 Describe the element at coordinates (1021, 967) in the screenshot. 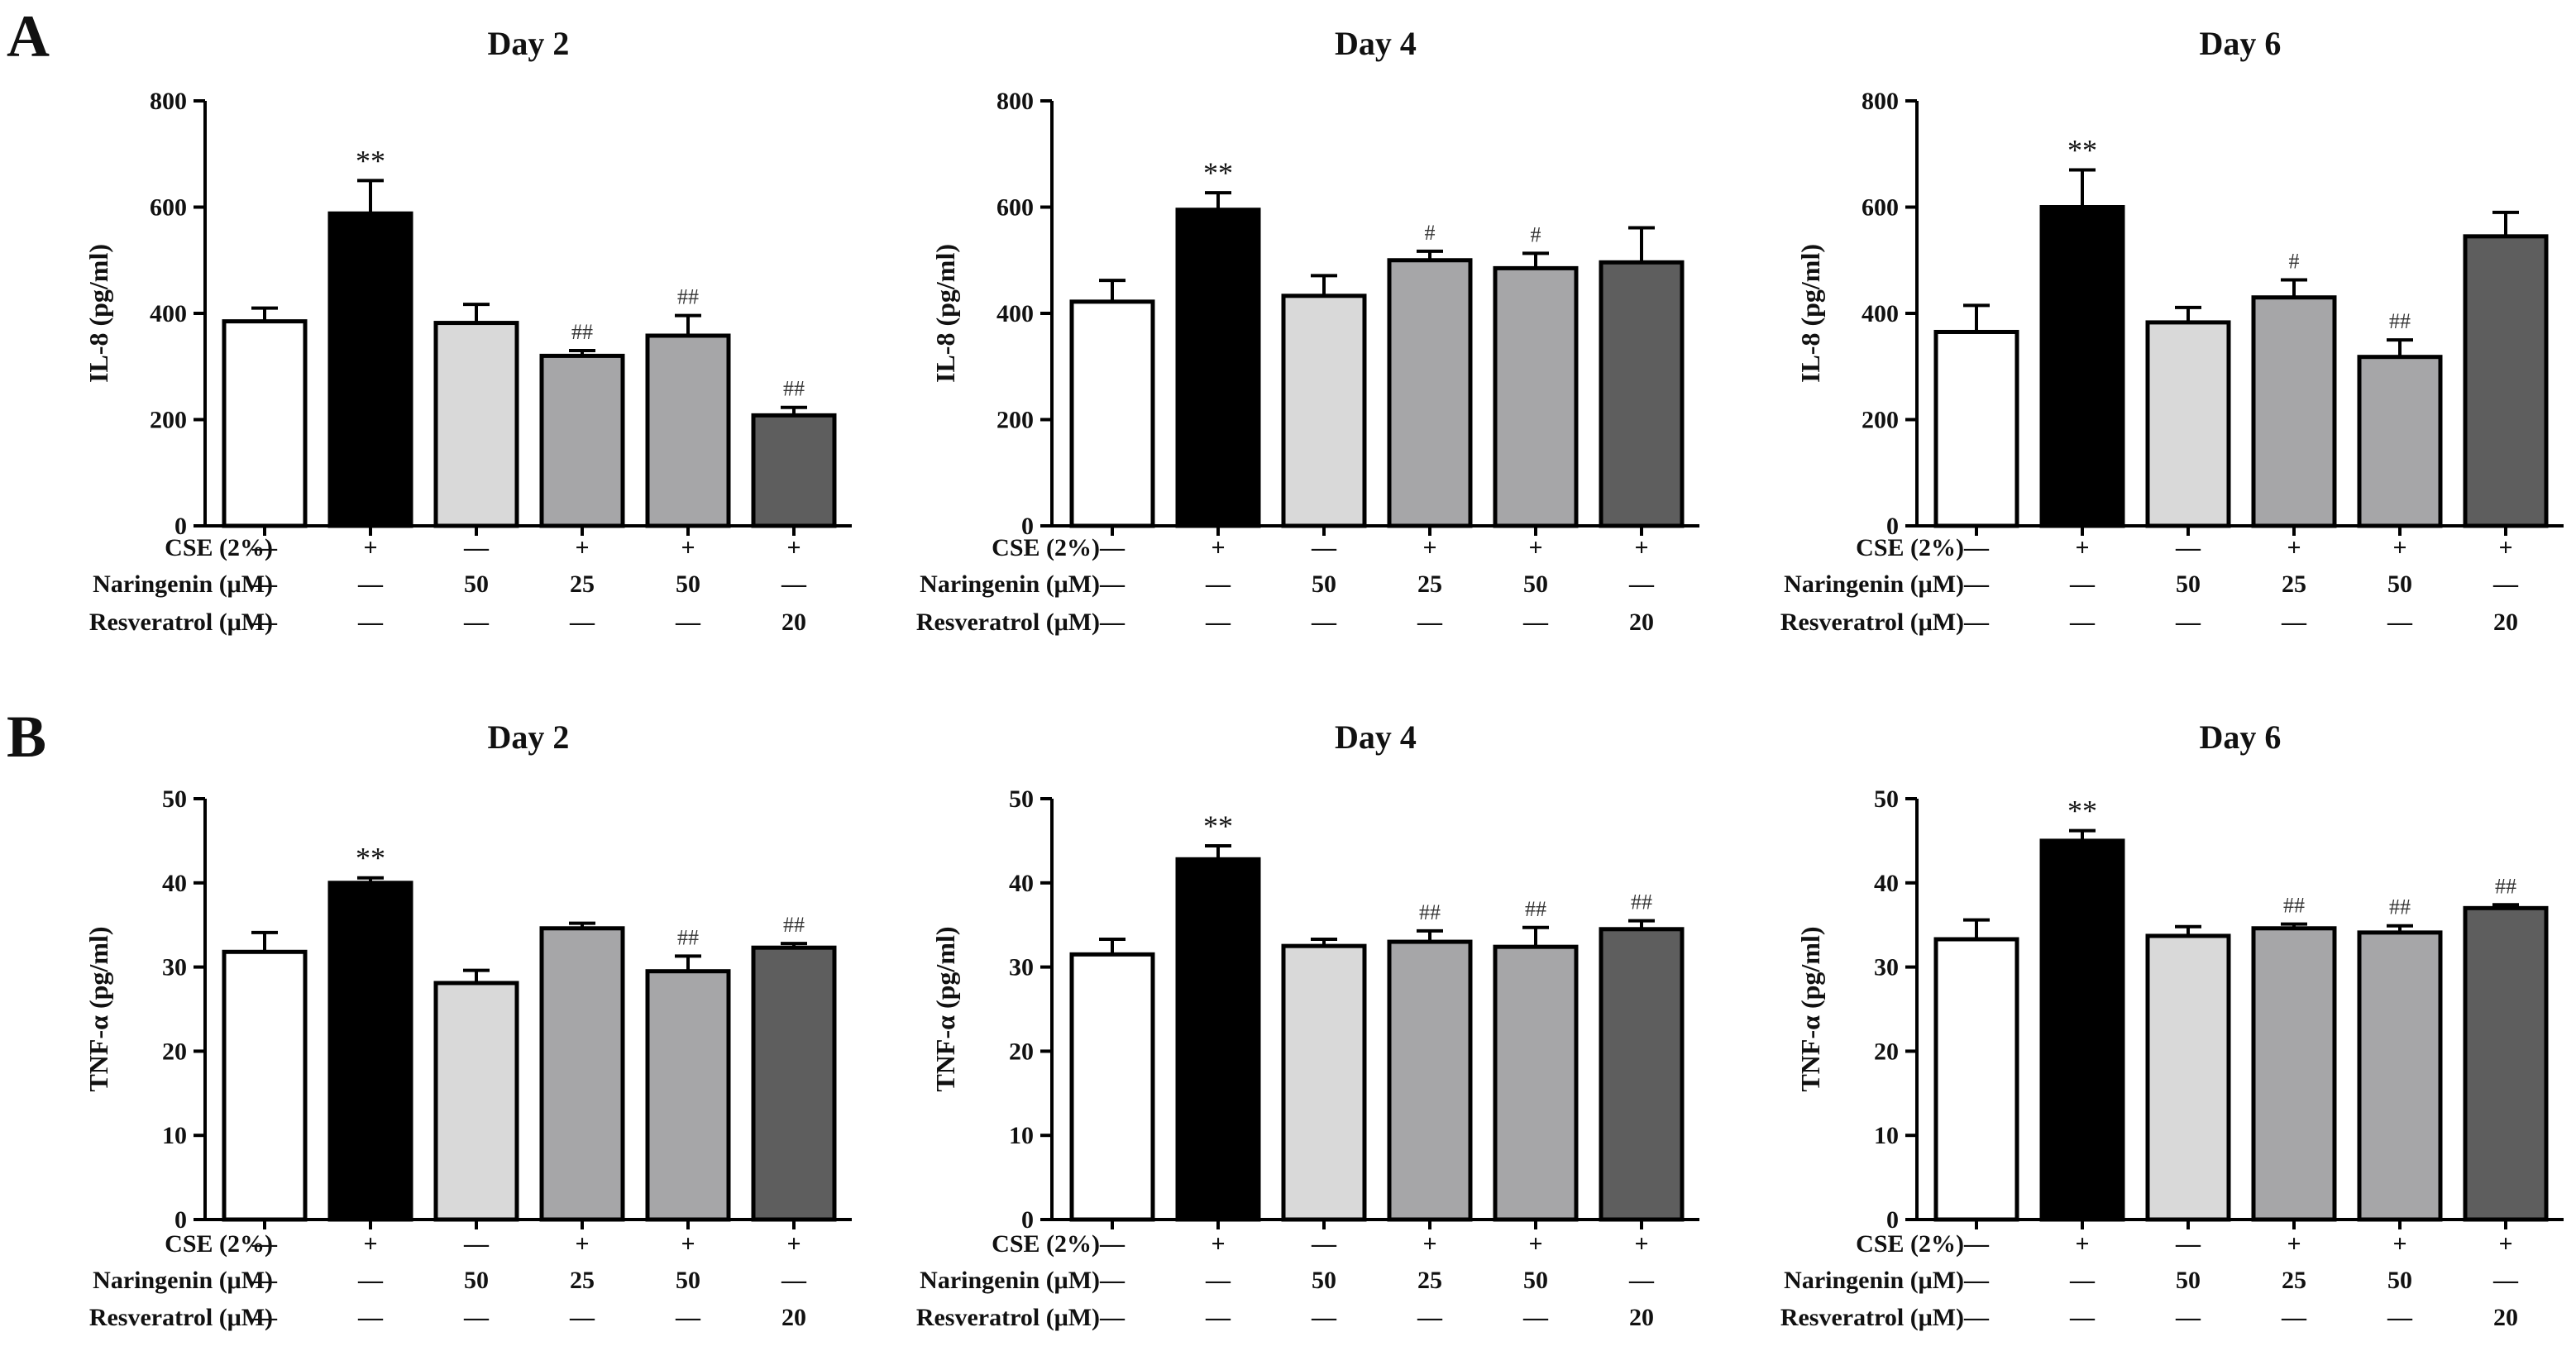

I see `y-tick-label: 30` at that location.